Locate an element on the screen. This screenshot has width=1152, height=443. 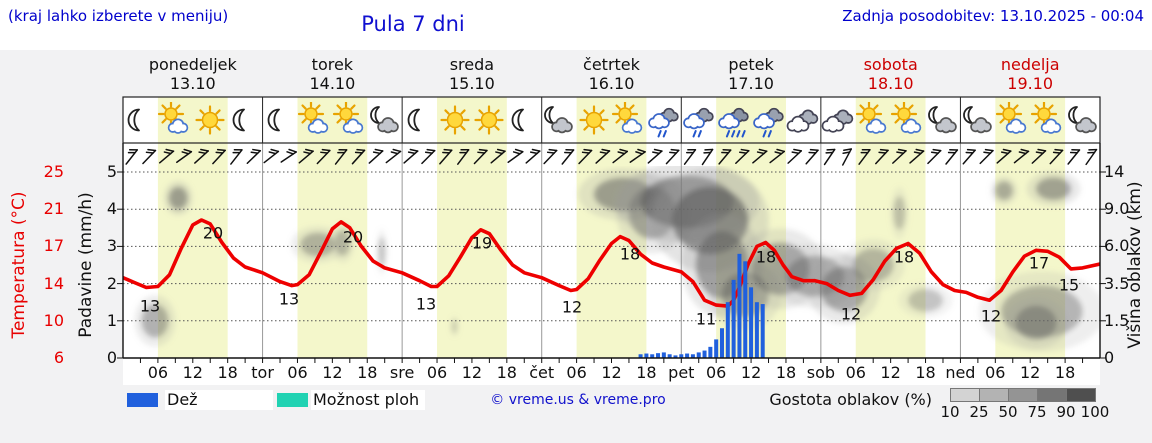
day-column: ponedeljek 13.10 is located at coordinates (193, 74).